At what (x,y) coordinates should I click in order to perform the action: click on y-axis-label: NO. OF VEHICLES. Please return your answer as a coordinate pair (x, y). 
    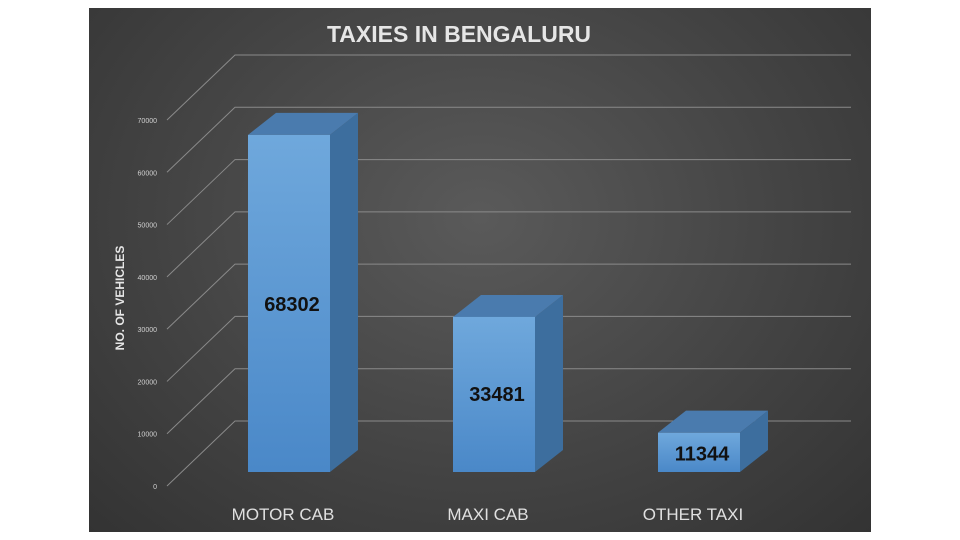
    Looking at the image, I should click on (120, 298).